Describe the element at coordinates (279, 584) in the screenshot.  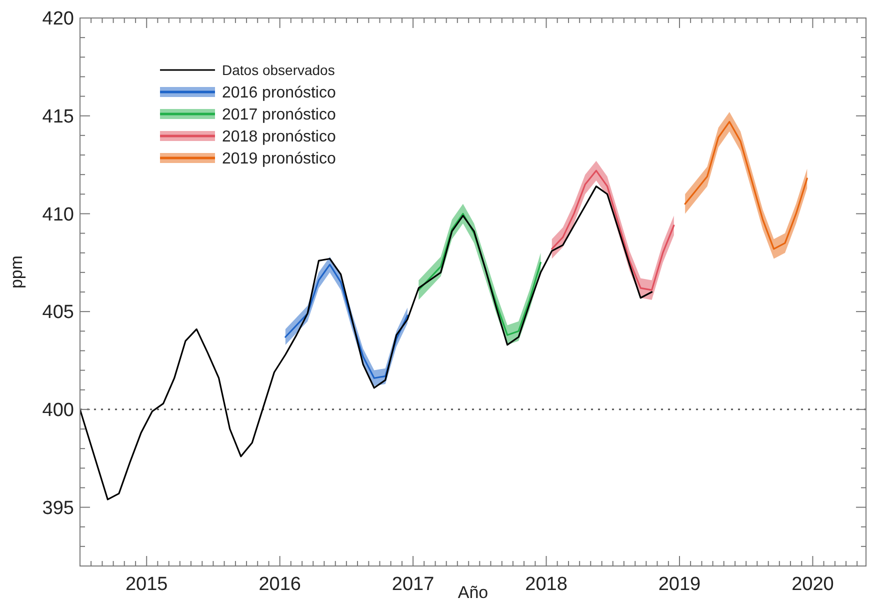
I see `x-tick-label: 2016` at that location.